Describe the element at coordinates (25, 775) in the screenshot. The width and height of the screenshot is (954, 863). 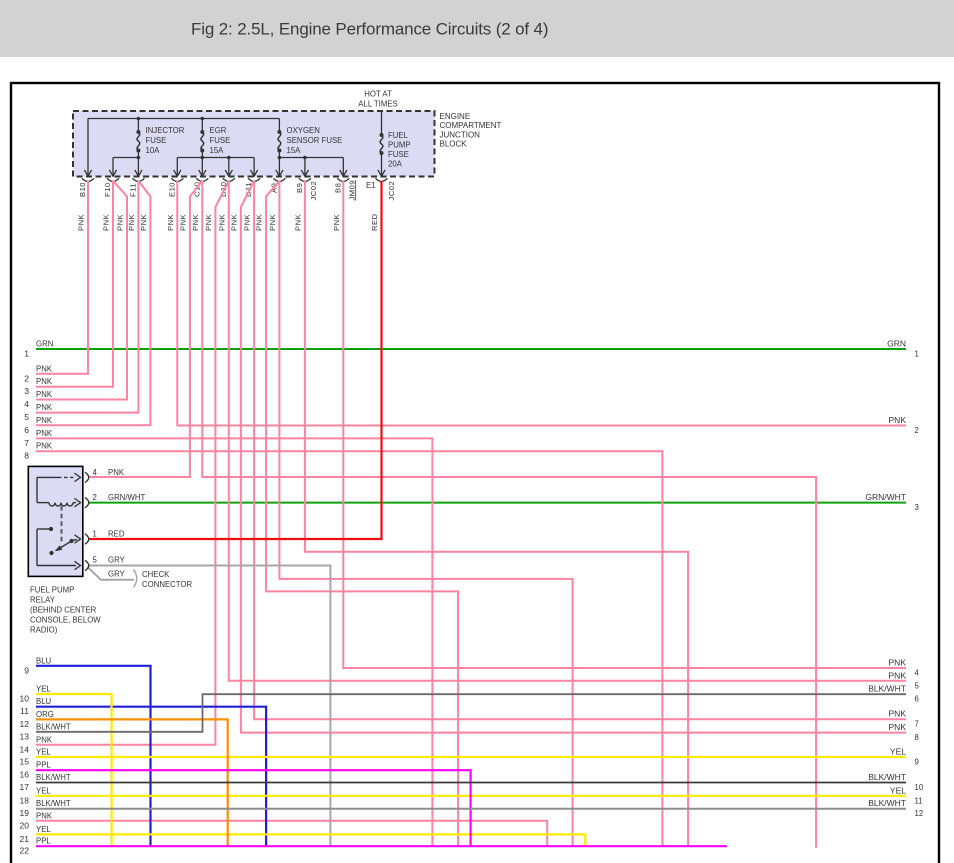
I see `svg-text: 16` at that location.